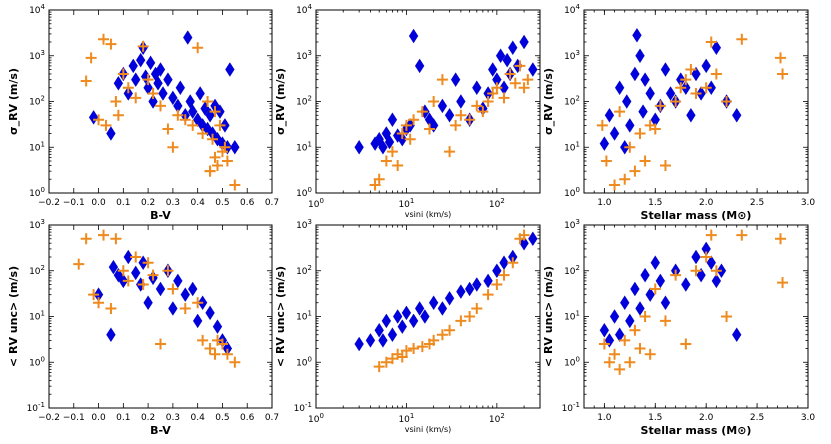 The image size is (831, 444). What do you see at coordinates (173, 203) in the screenshot?
I see `x-tick-label: 0.3` at bounding box center [173, 203].